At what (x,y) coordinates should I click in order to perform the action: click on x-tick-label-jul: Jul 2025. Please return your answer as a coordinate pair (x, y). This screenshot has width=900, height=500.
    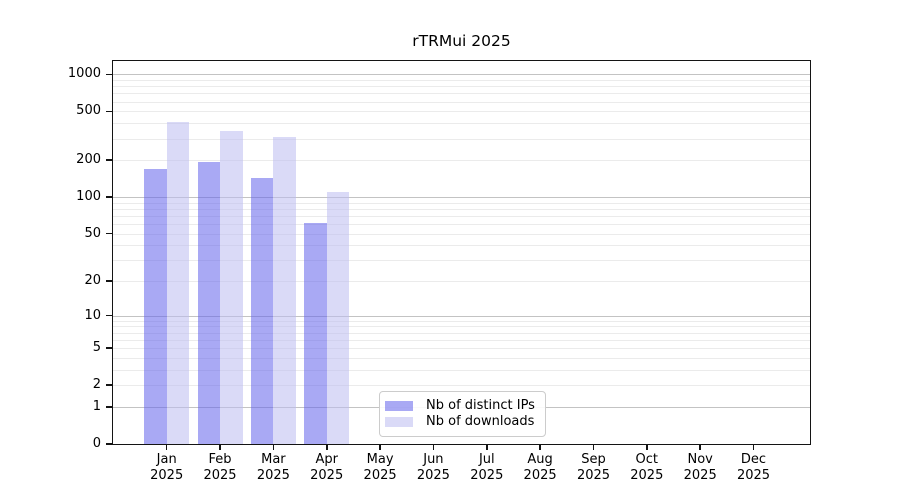
    Looking at the image, I should click on (487, 468).